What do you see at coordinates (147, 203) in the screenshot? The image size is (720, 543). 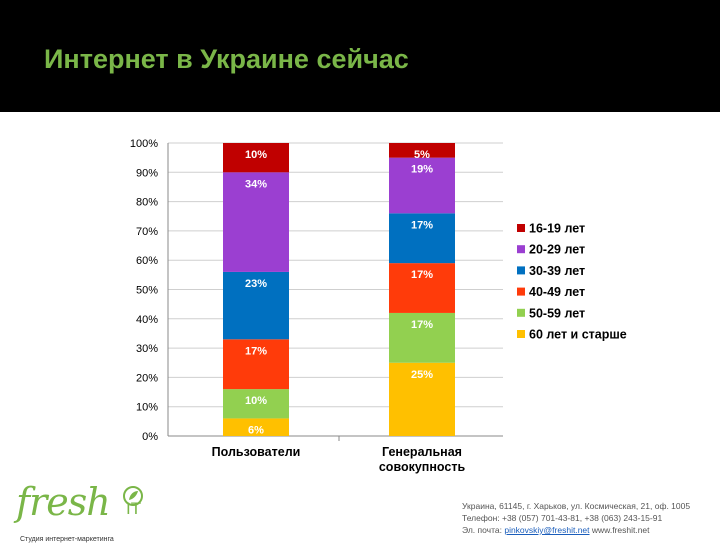 I see `y-tick-label: 80%` at bounding box center [147, 203].